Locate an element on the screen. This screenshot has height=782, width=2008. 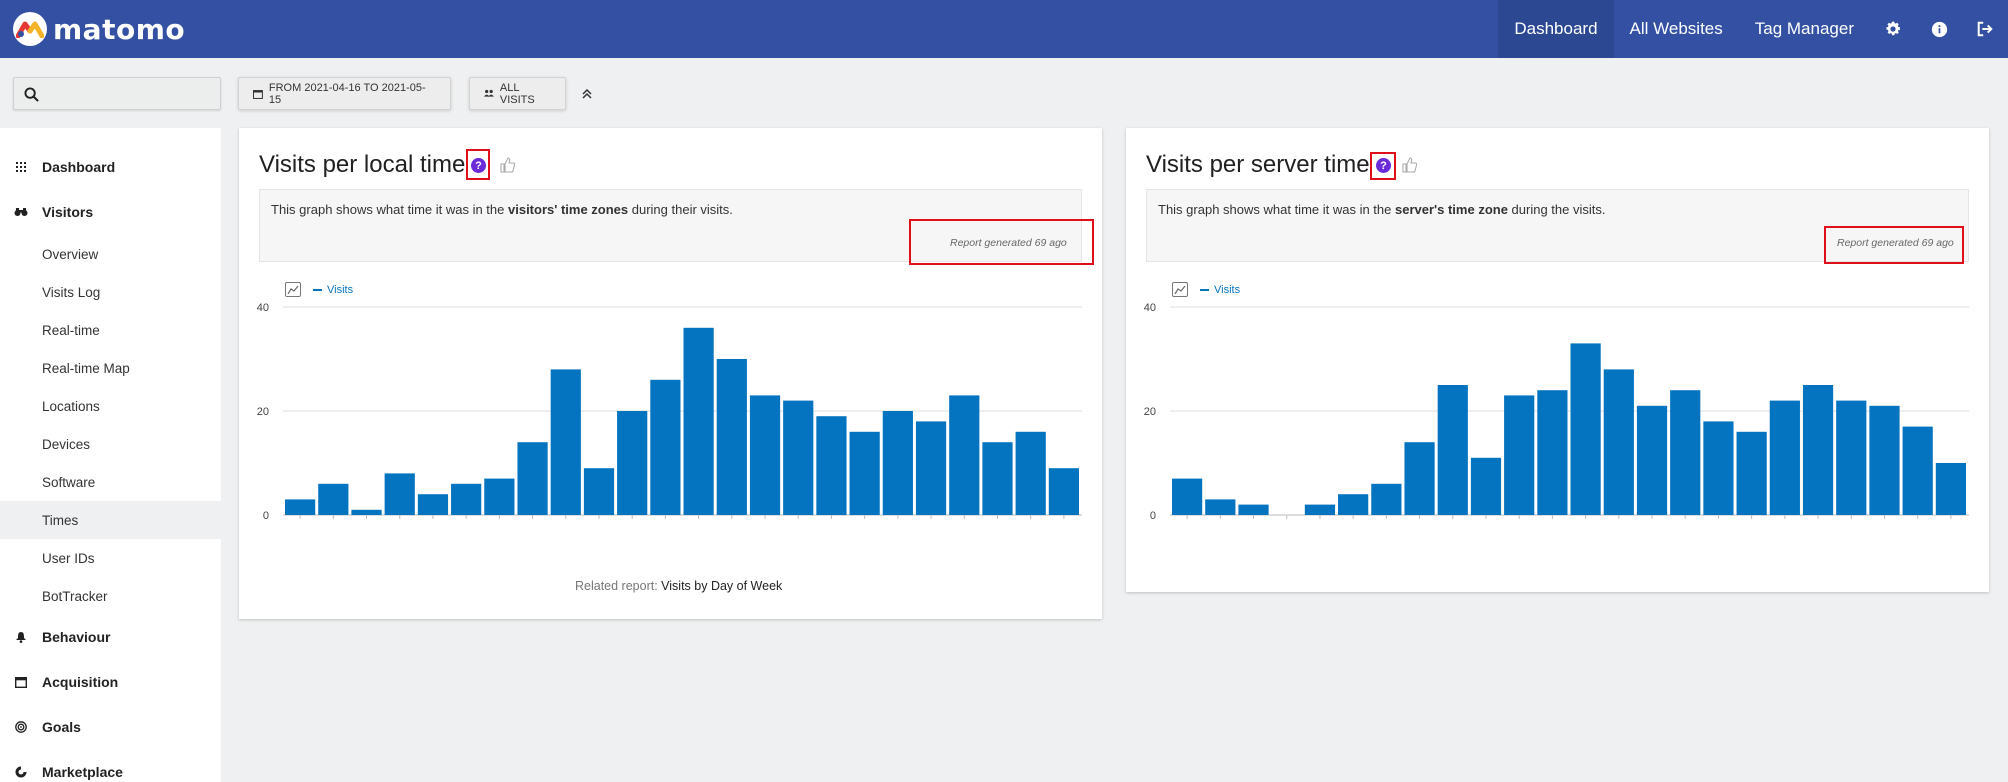
sidebar-category-acquisition: Acquisition is located at coordinates (110, 682).